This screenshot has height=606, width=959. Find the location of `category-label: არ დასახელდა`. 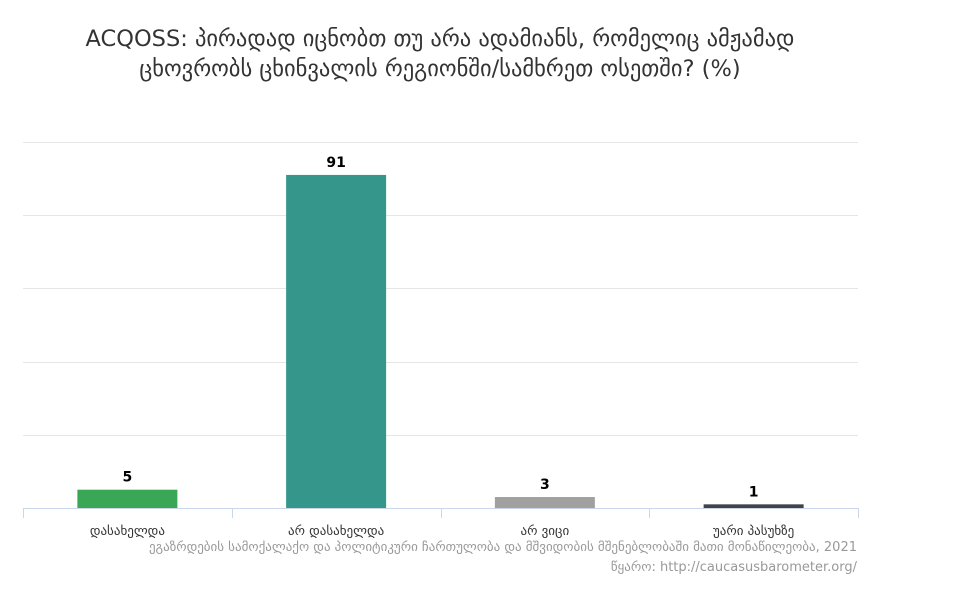

category-label: არ დასახელდა is located at coordinates (336, 531).